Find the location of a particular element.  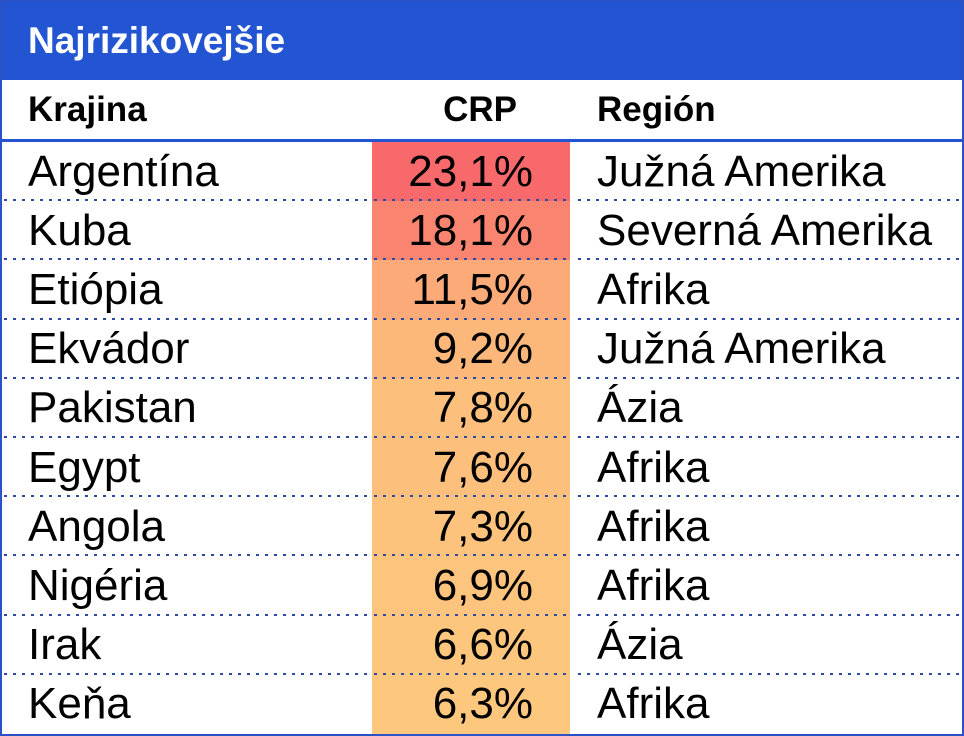

crp-value-cell: 11,5% is located at coordinates (471, 290).